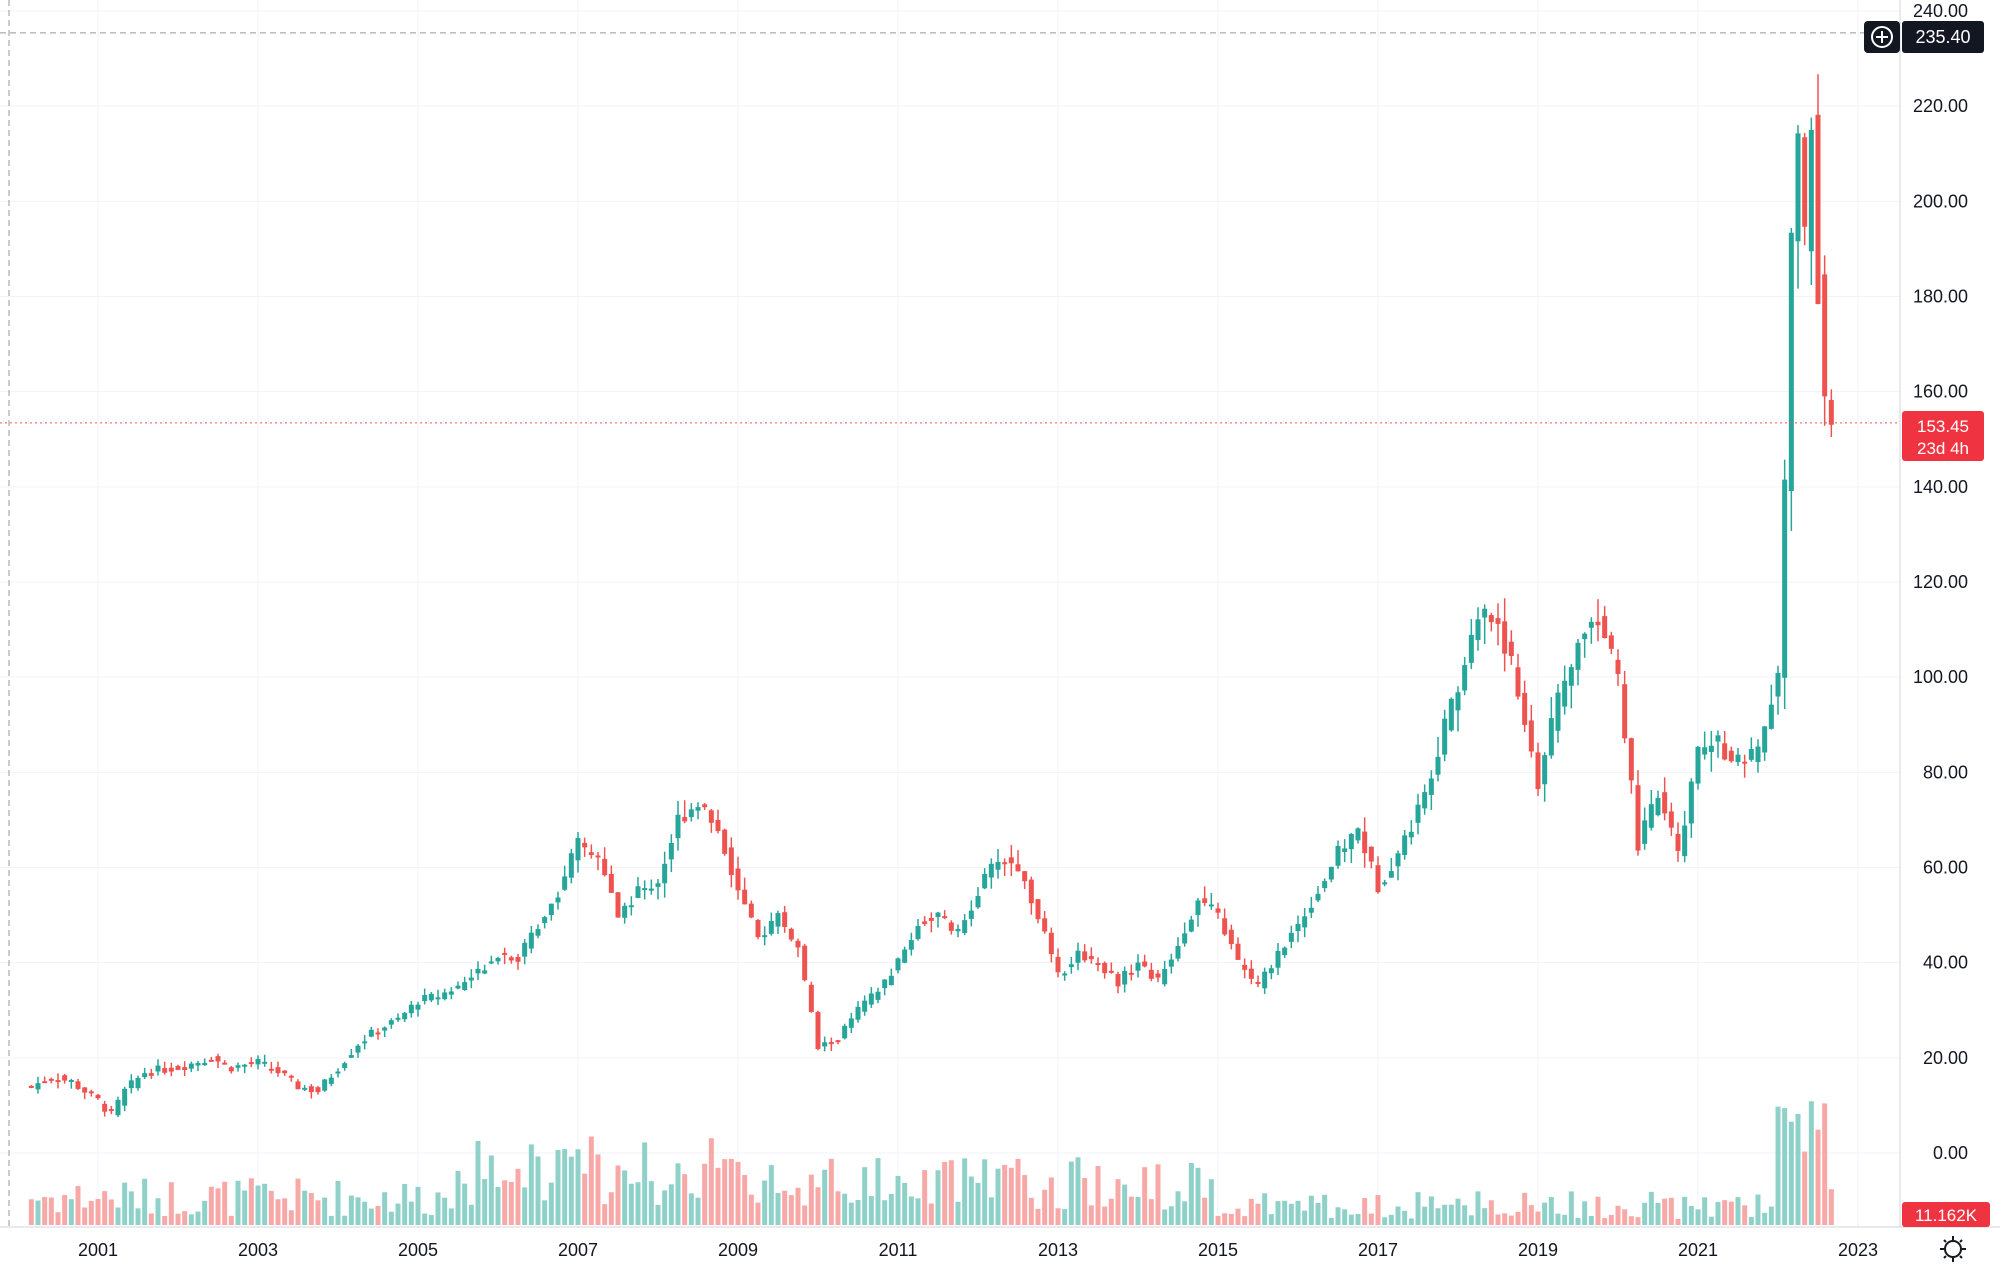 The height and width of the screenshot is (1282, 2000). What do you see at coordinates (1924, 37) in the screenshot?
I see `crosshair-price-tag: 235.40` at bounding box center [1924, 37].